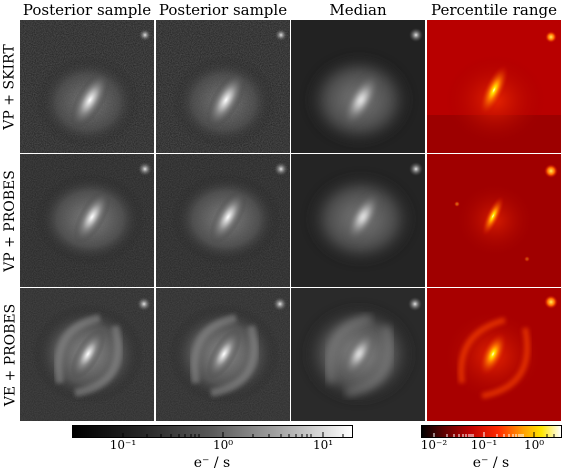 This screenshot has width=565, height=473. Describe the element at coordinates (491, 463) in the screenshot. I see `colorbar-hot-unit-label: e⁻ / s` at that location.